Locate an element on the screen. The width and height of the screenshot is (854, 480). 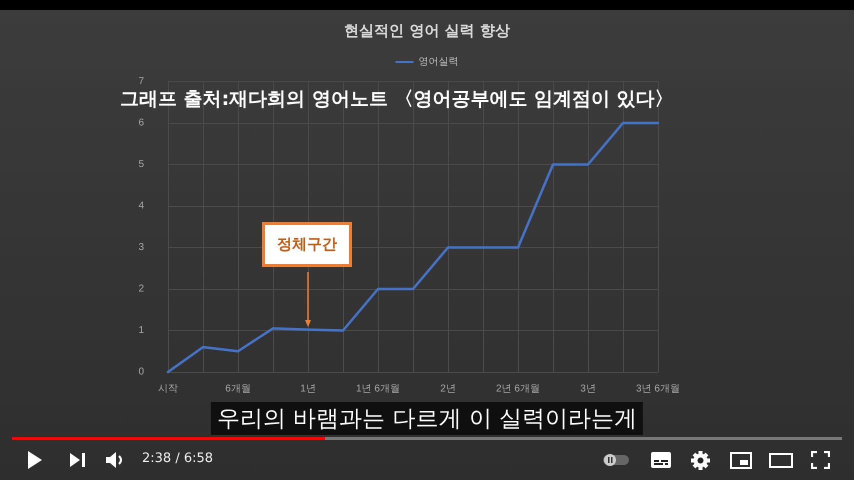
y-tick-label: 6 is located at coordinates (141, 123).